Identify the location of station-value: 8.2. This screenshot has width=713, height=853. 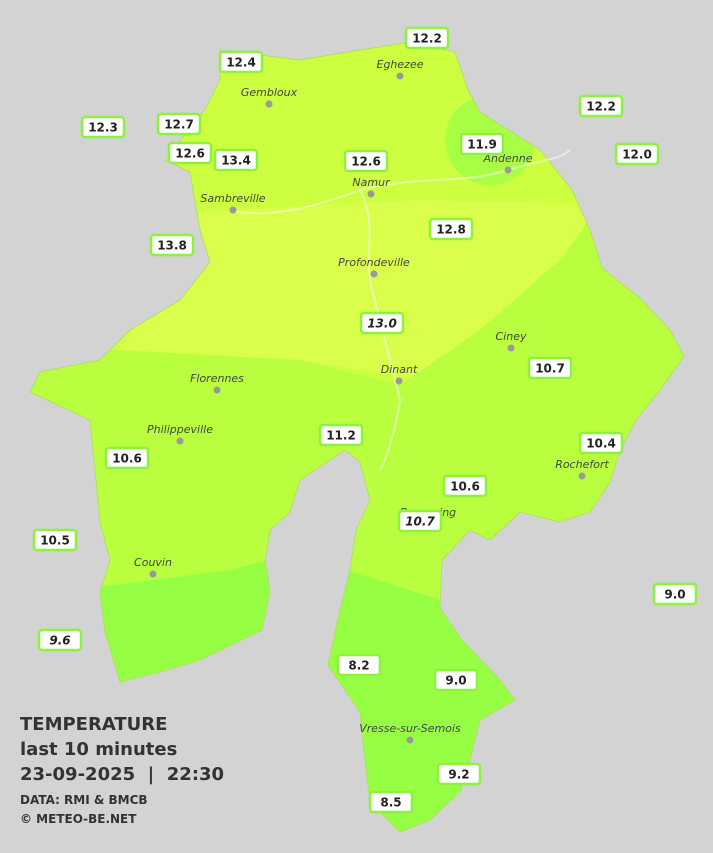
(358, 666).